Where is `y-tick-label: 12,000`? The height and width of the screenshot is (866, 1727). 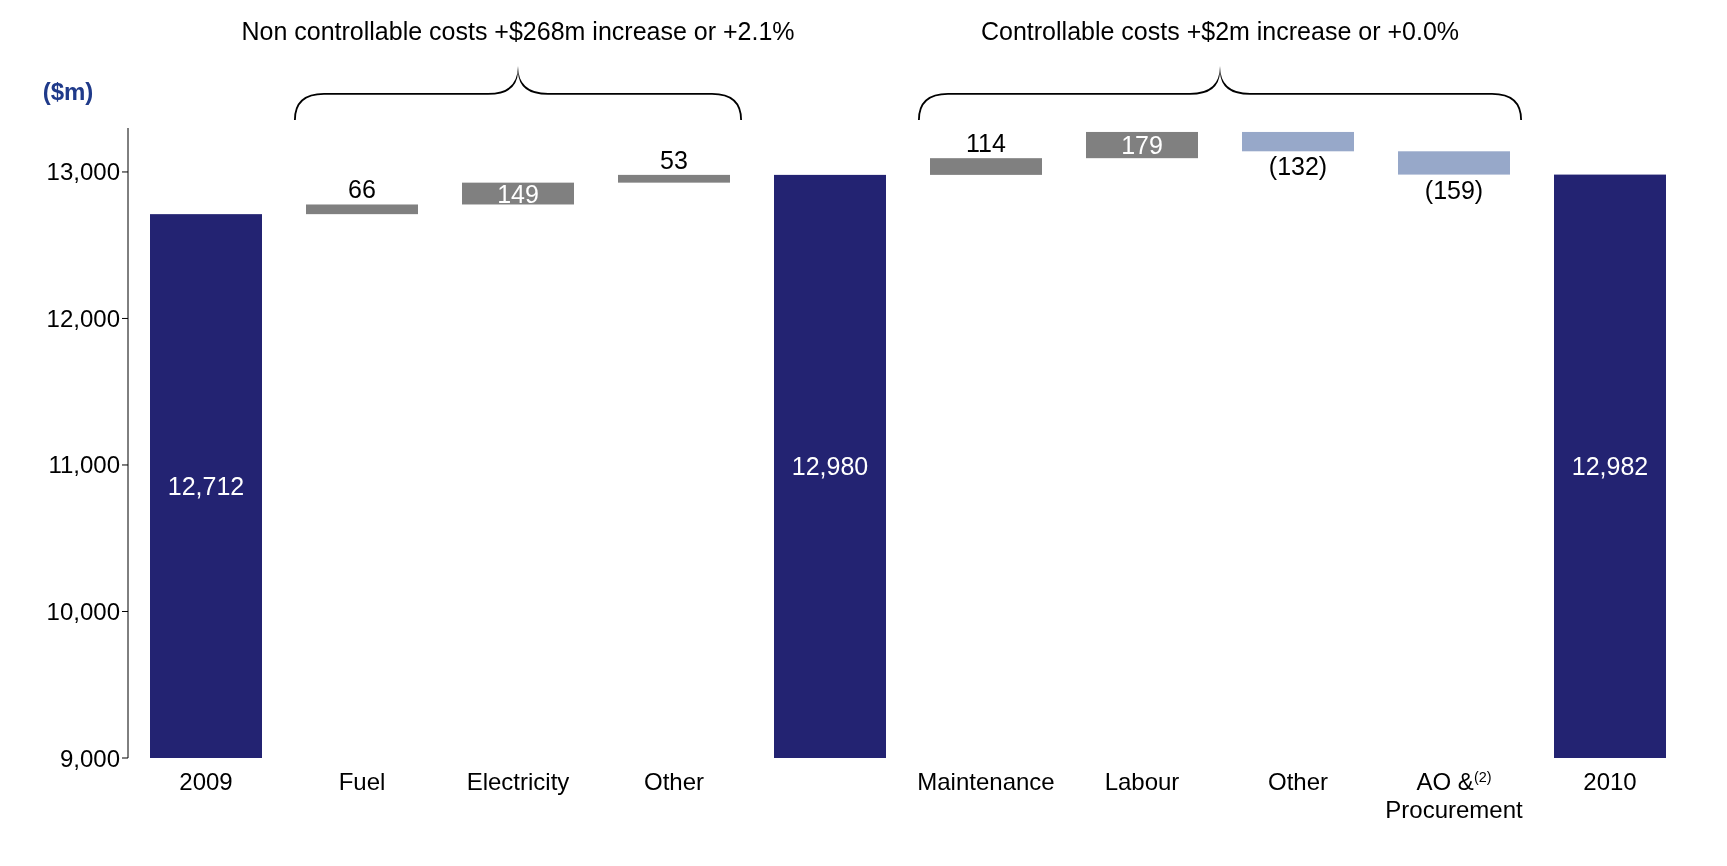
y-tick-label: 12,000 is located at coordinates (83, 318).